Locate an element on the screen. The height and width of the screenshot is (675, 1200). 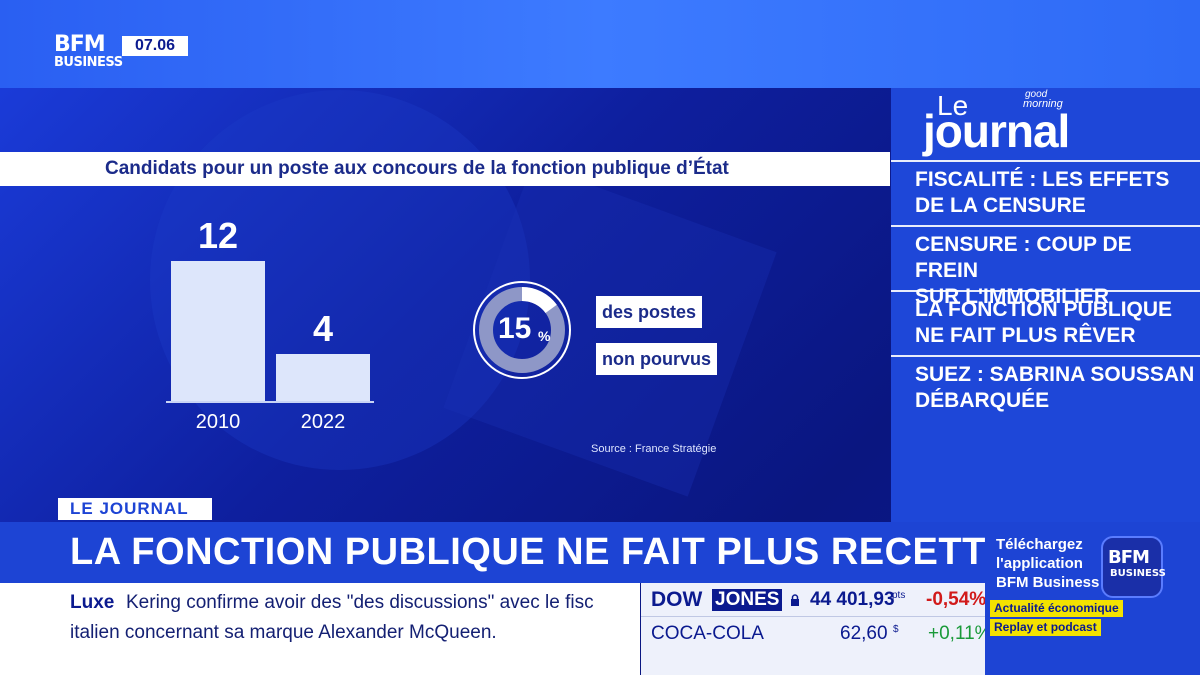
index-name-a: DOW is located at coordinates (677, 599).